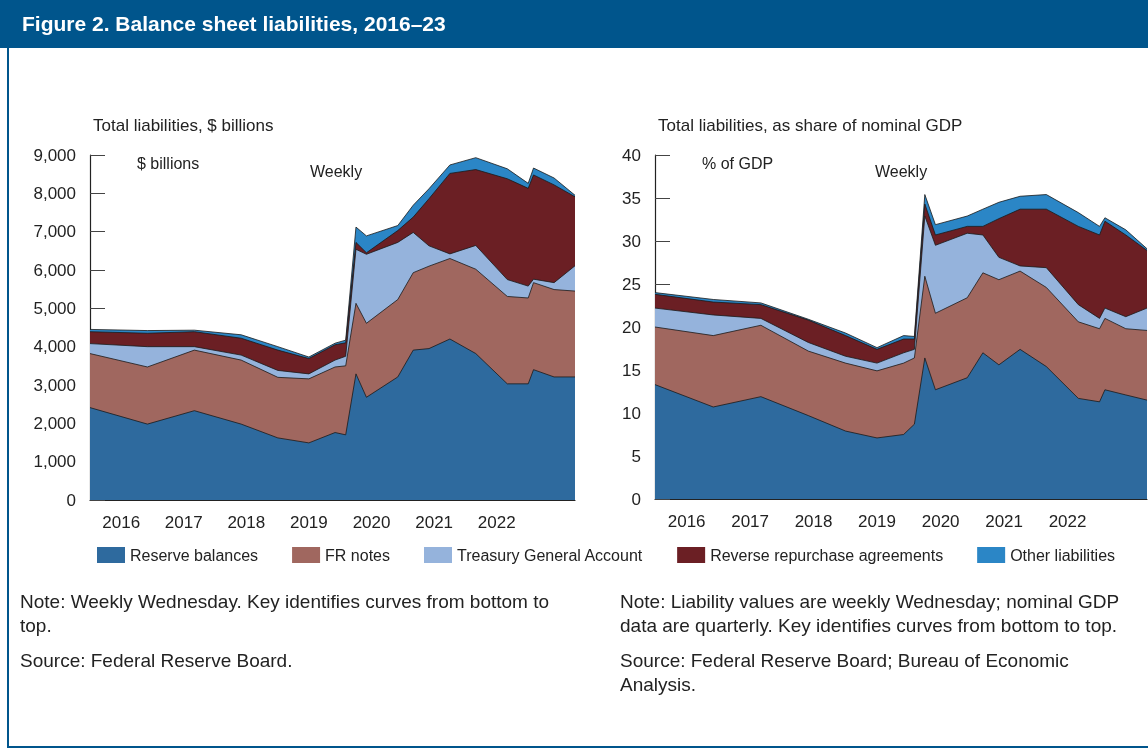  Describe the element at coordinates (157, 660) in the screenshot. I see `source-note: Source: Federal Reserve Board.` at that location.